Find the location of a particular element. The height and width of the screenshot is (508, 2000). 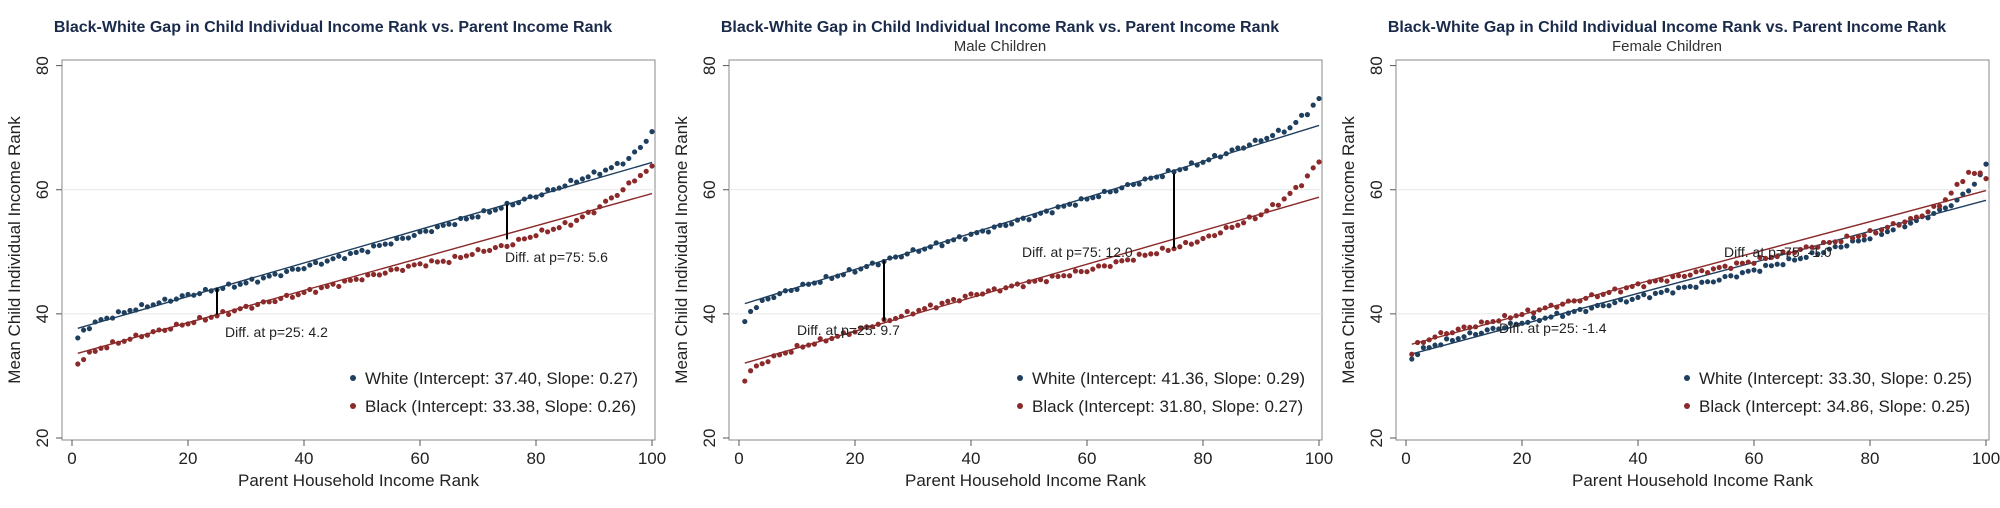

y-tick-label: 60 is located at coordinates (42, 189).